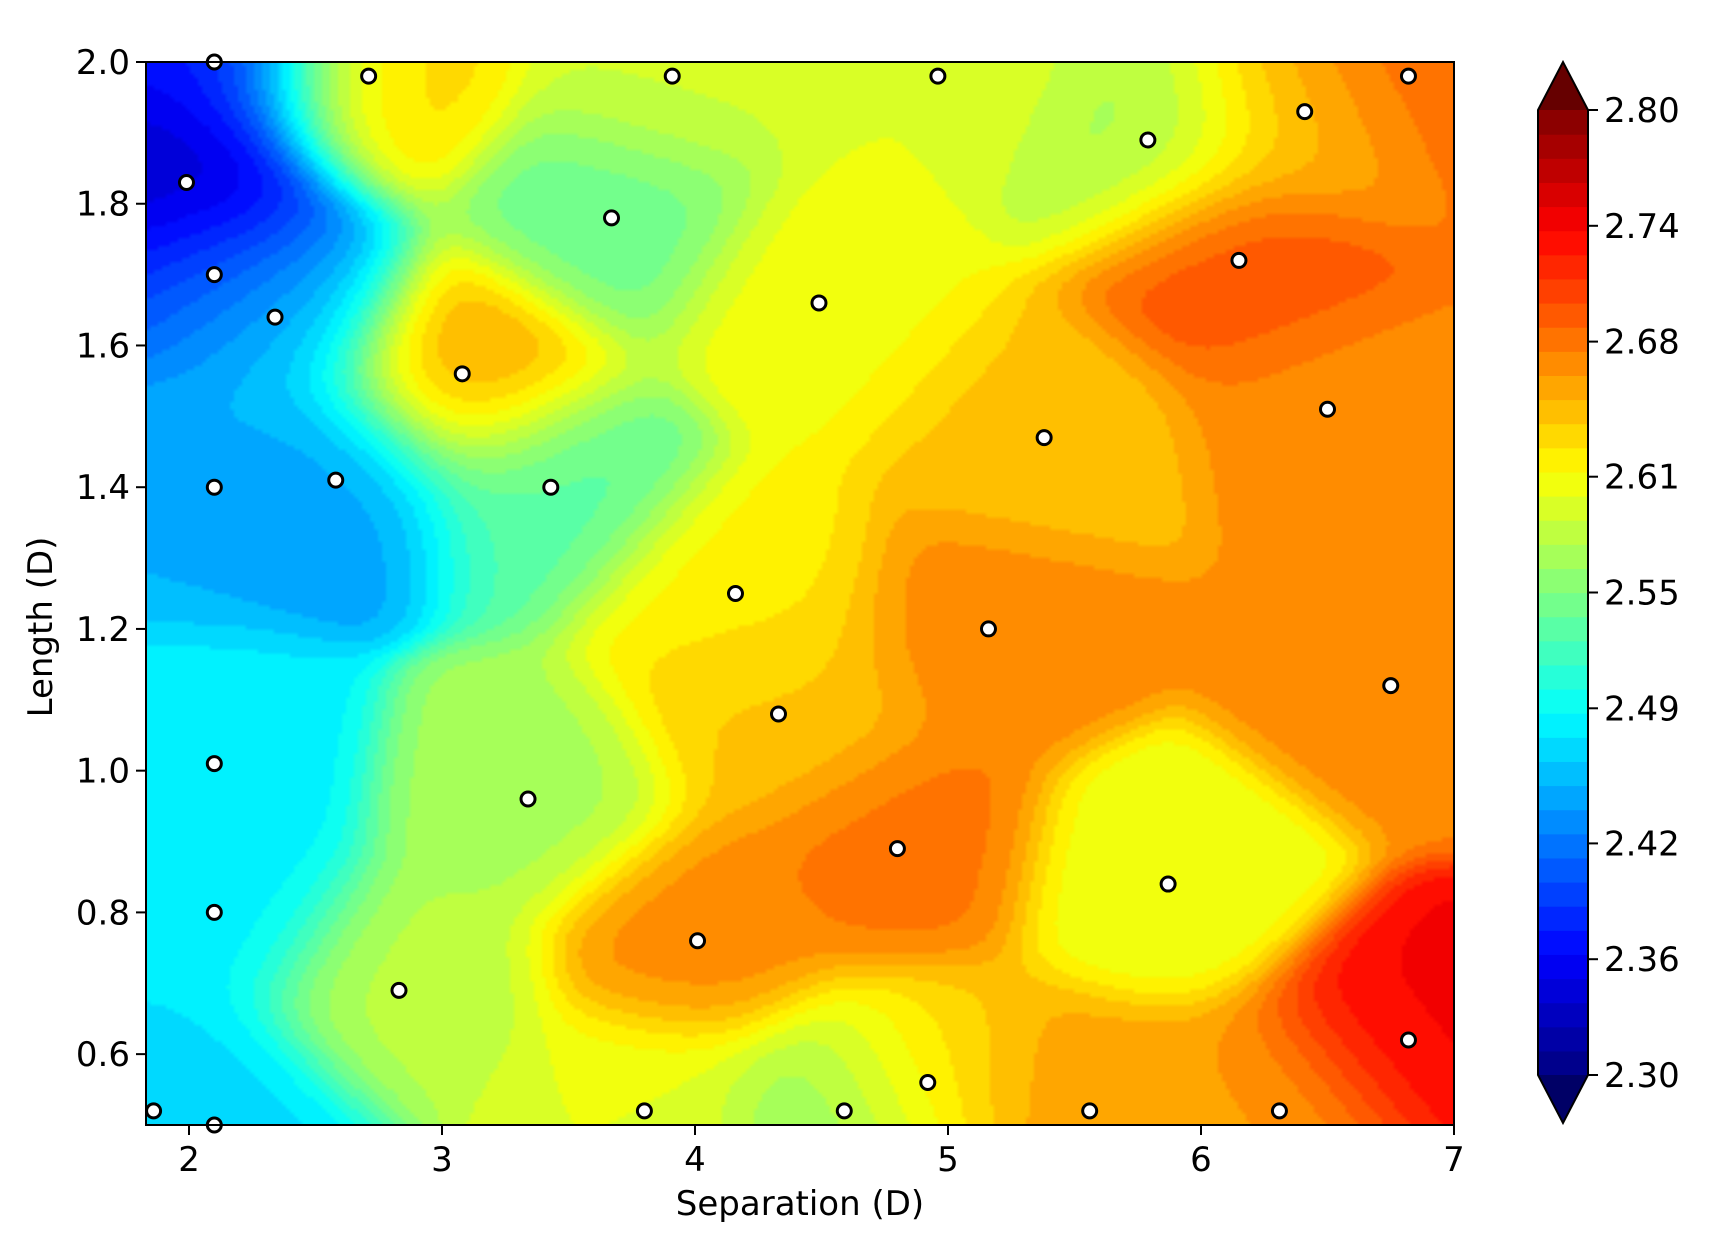 This screenshot has height=1240, width=1711. I want to click on y-tick-label: 1.4, so click(103, 488).